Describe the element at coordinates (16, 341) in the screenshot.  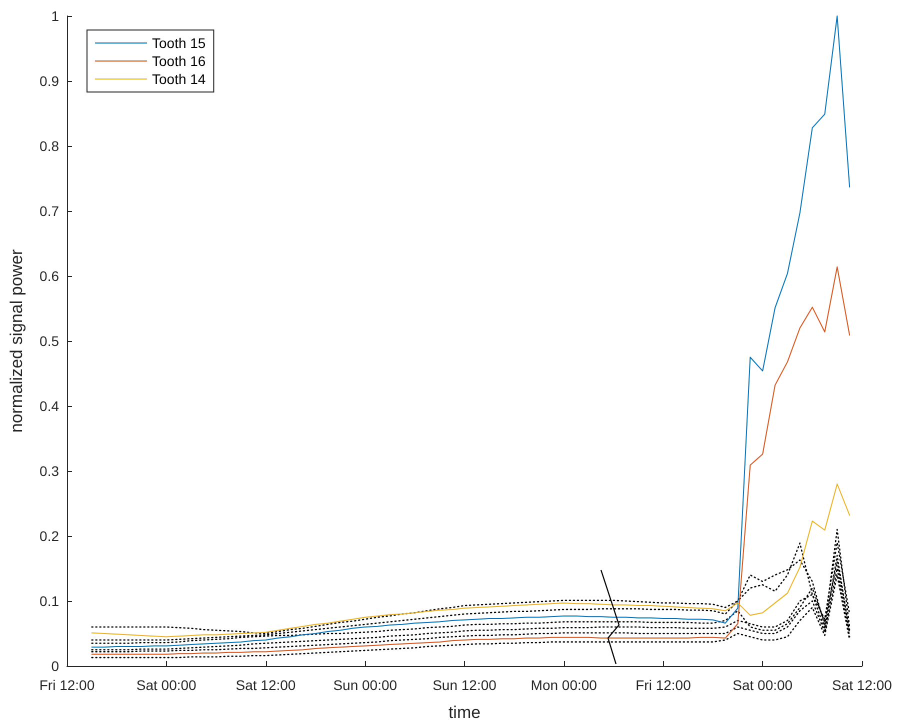
I see `y-axis-title: normalized signal power` at that location.